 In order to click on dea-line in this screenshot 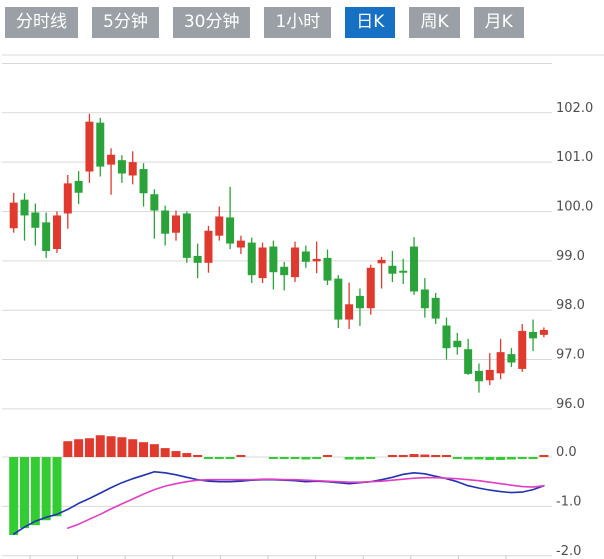, I will do `click(306, 502)`.